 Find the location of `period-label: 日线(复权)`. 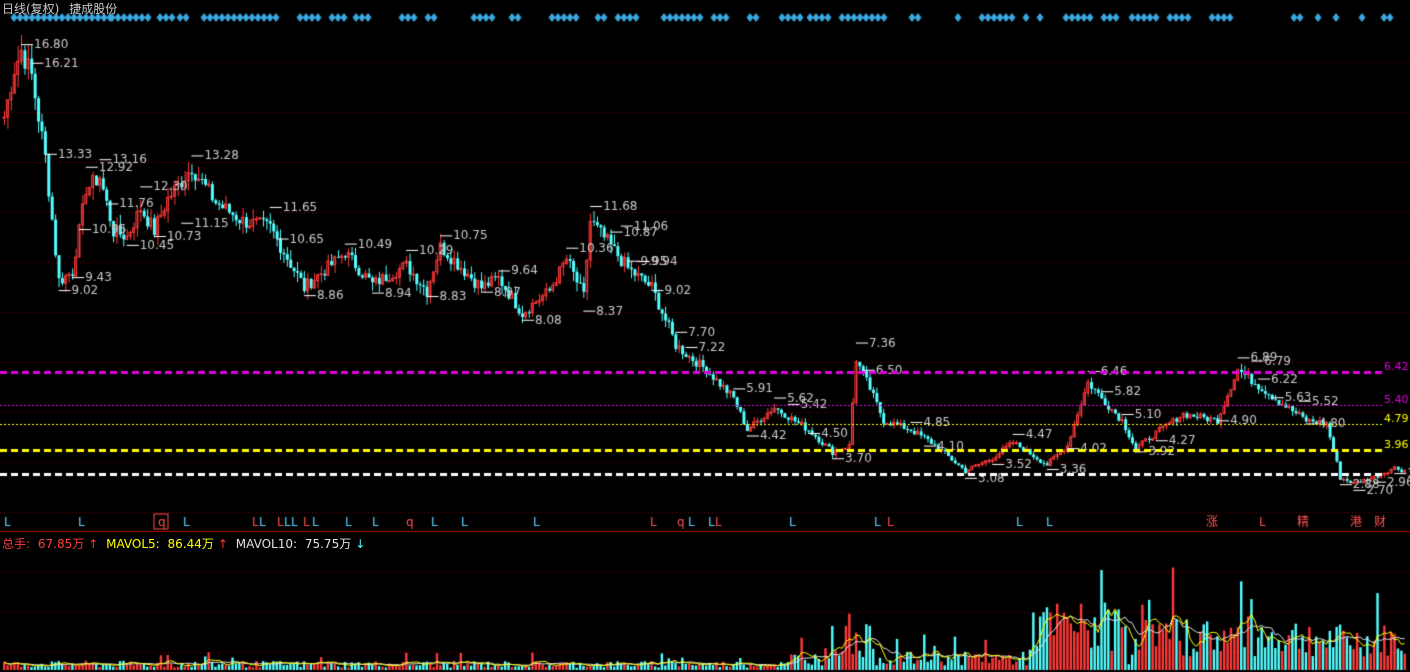

period-label: 日线(复权) is located at coordinates (31, 9).